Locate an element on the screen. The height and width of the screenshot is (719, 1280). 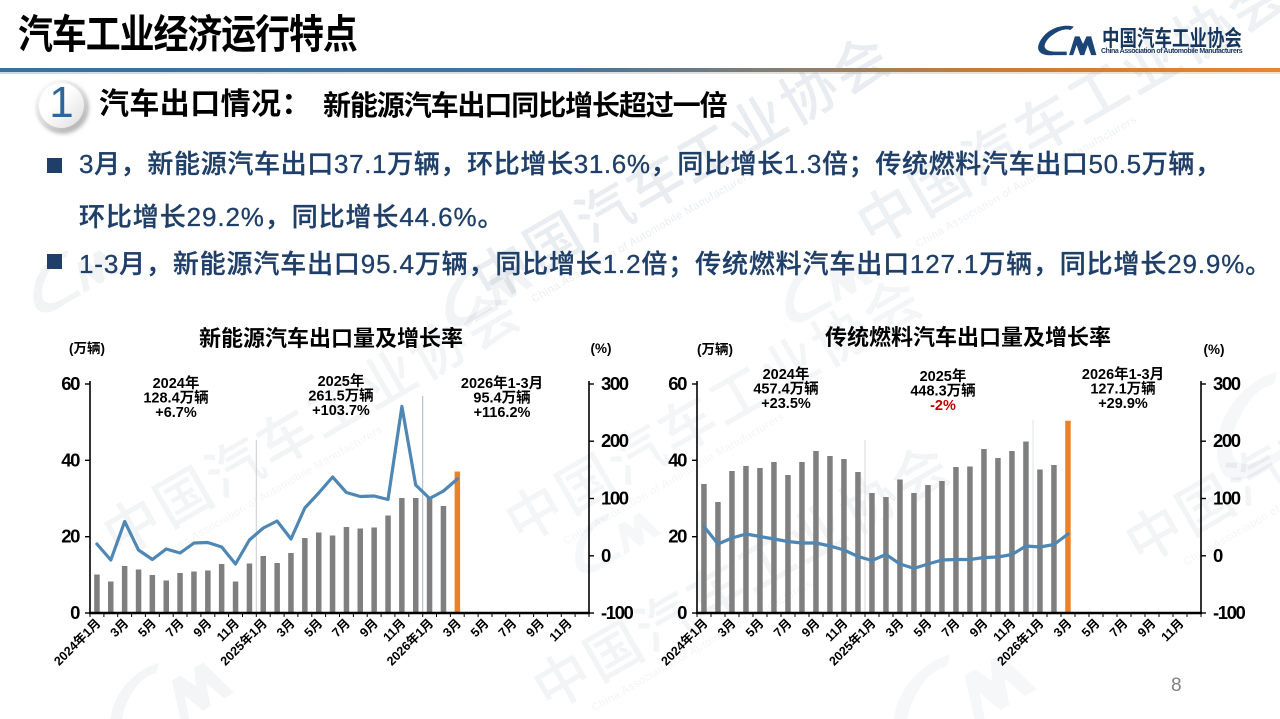
svg-text: 261.5万辆 is located at coordinates (340, 395).